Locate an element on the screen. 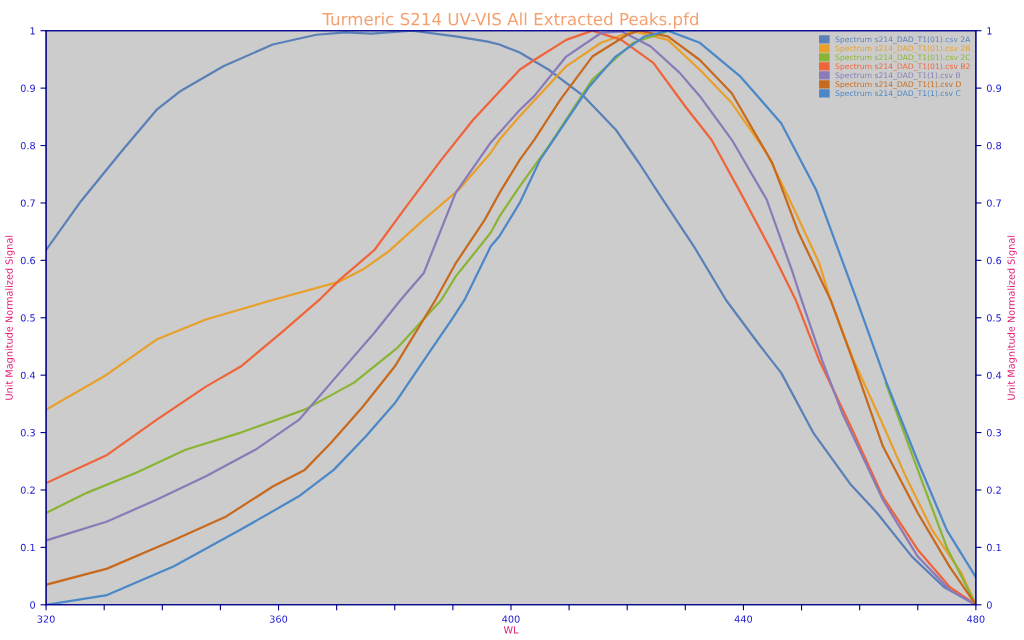  x-tick-label: 480 is located at coordinates (976, 619).